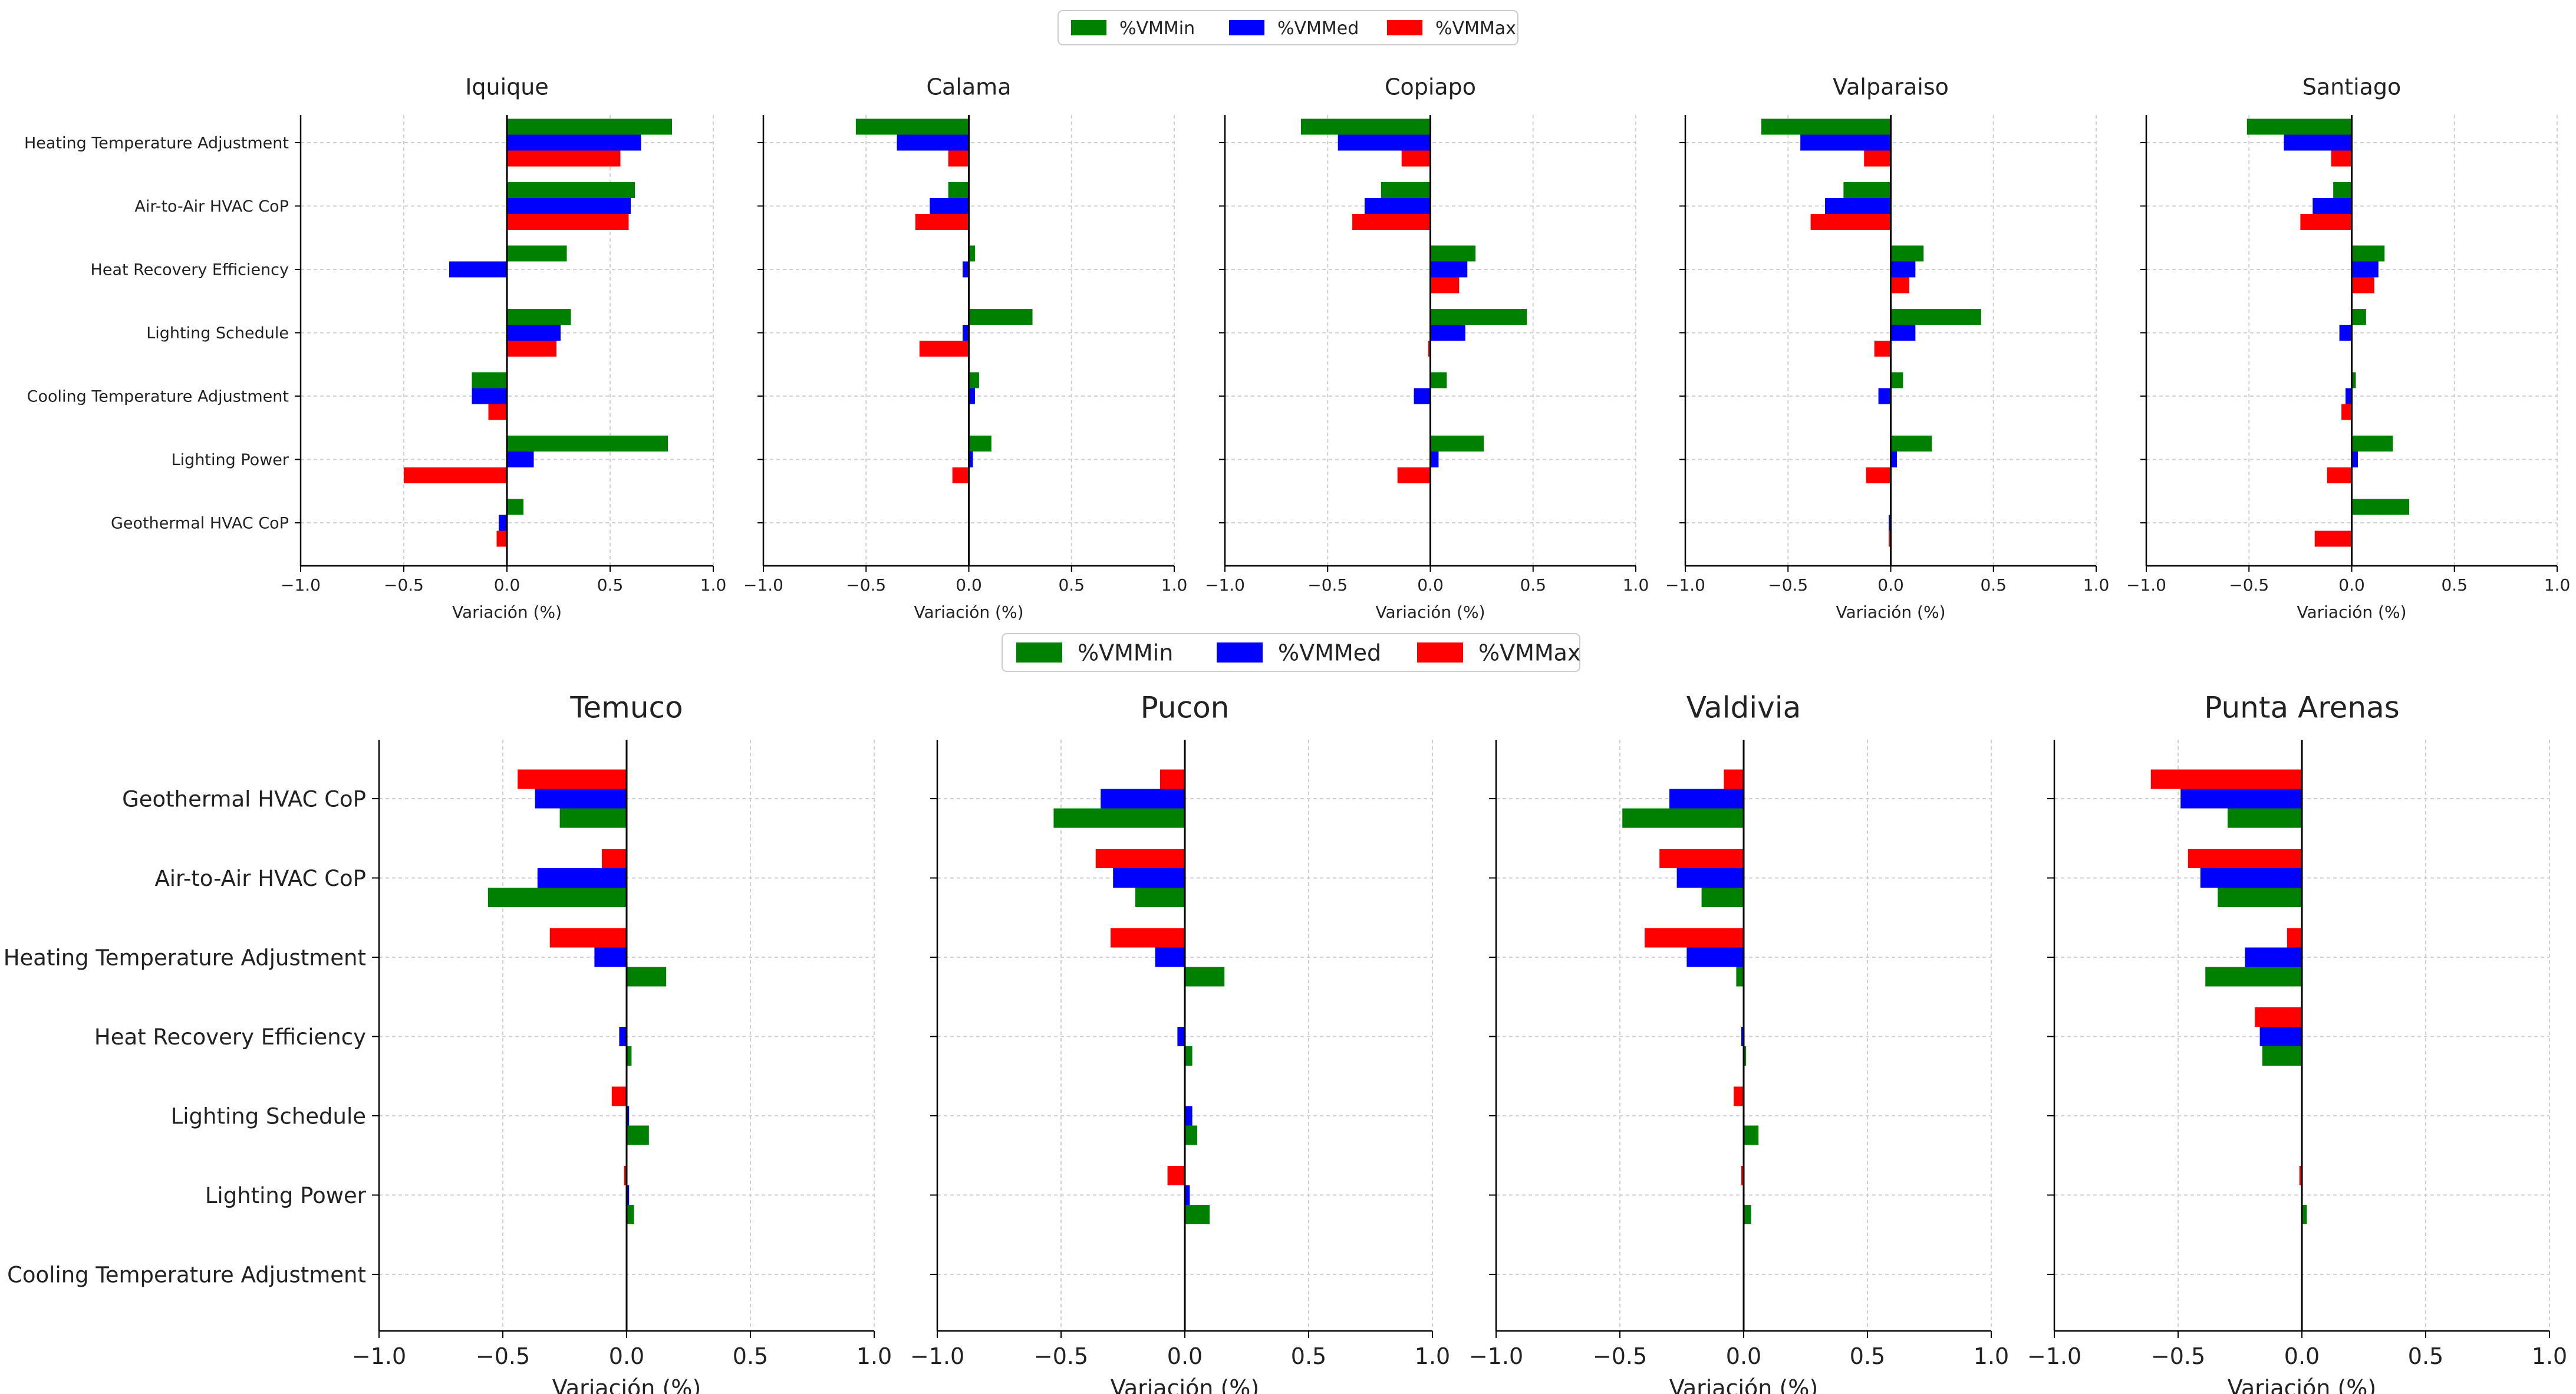 The image size is (2576, 1394). Describe the element at coordinates (2332, 206) in the screenshot. I see `bar-vmmed-air-to-air-hvac-cop` at that location.